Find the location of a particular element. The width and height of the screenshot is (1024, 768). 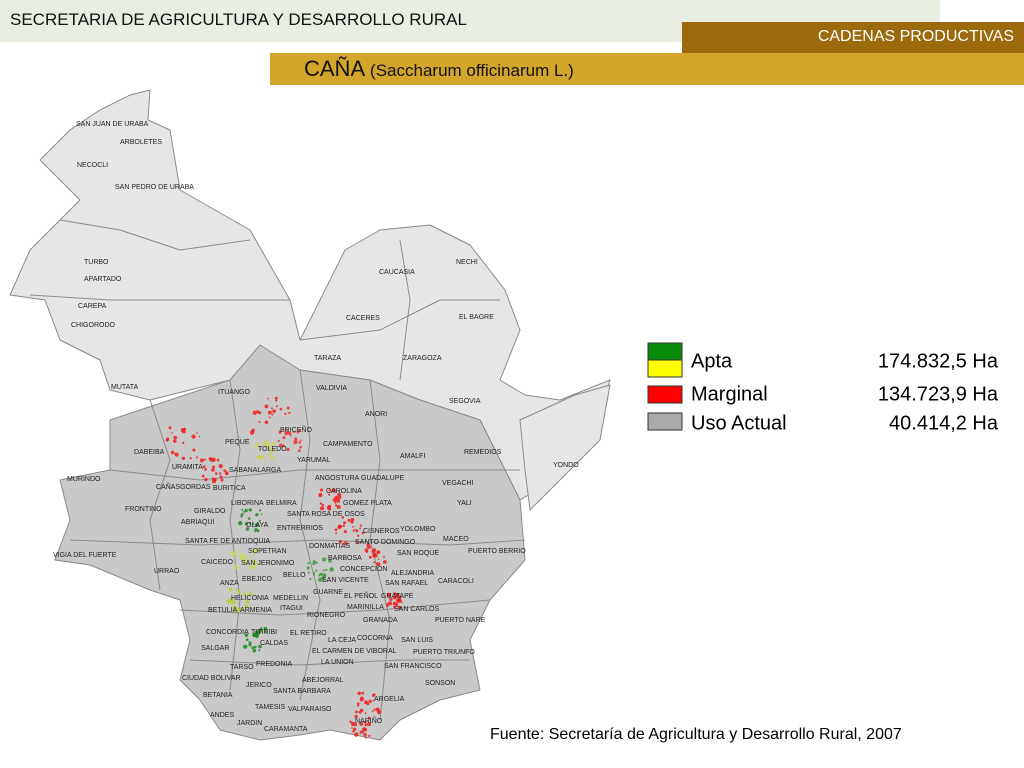

municipality-label: NECOCLI is located at coordinates (92, 165).